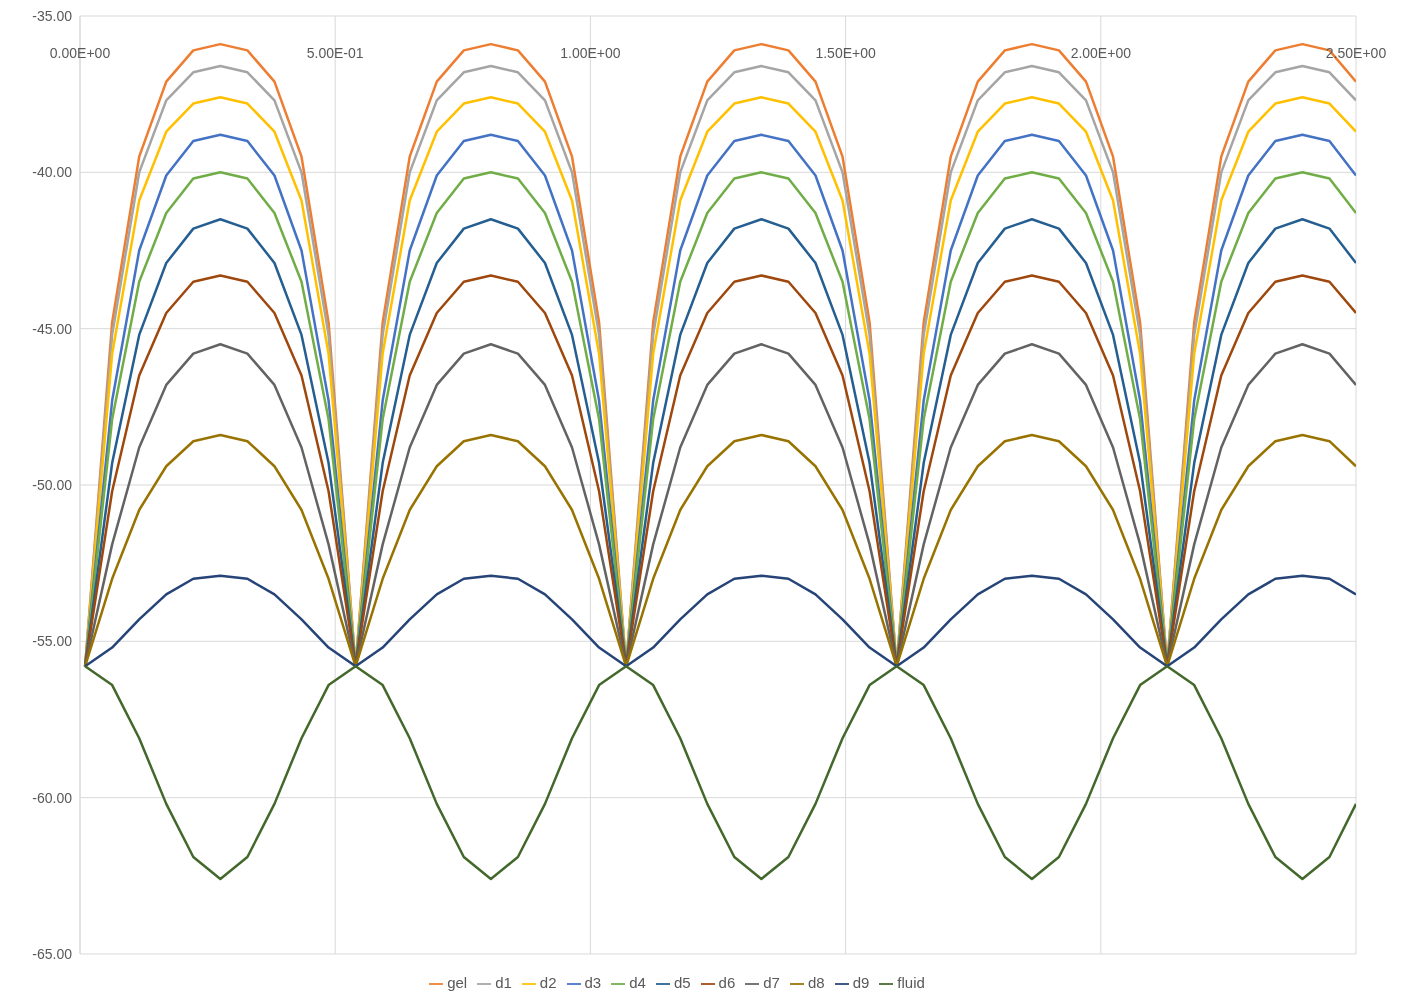  Describe the element at coordinates (816, 982) in the screenshot. I see `legend-label: d8` at that location.